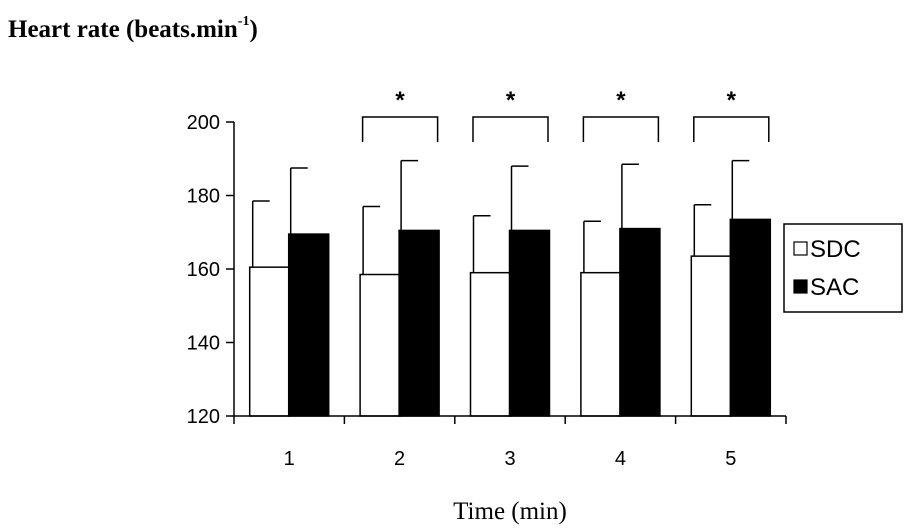 This screenshot has height=529, width=904. Describe the element at coordinates (511, 100) in the screenshot. I see `significance-star-3: *` at that location.